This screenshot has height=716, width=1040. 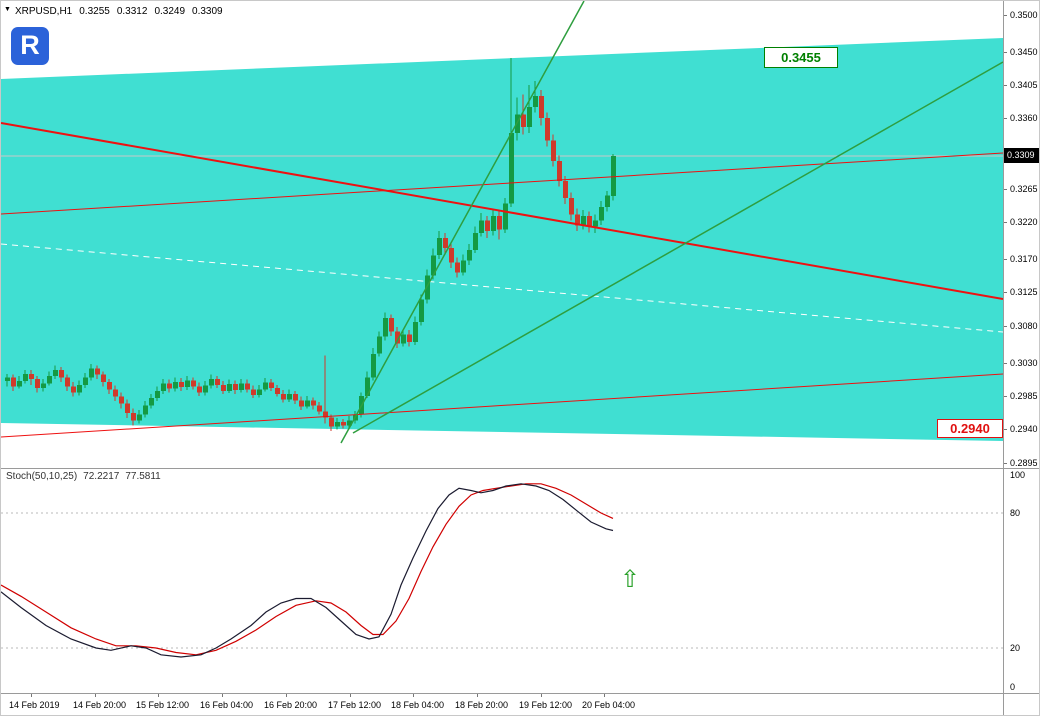 I want to click on price-axis-label: 0.3265, so click(x=1024, y=189).